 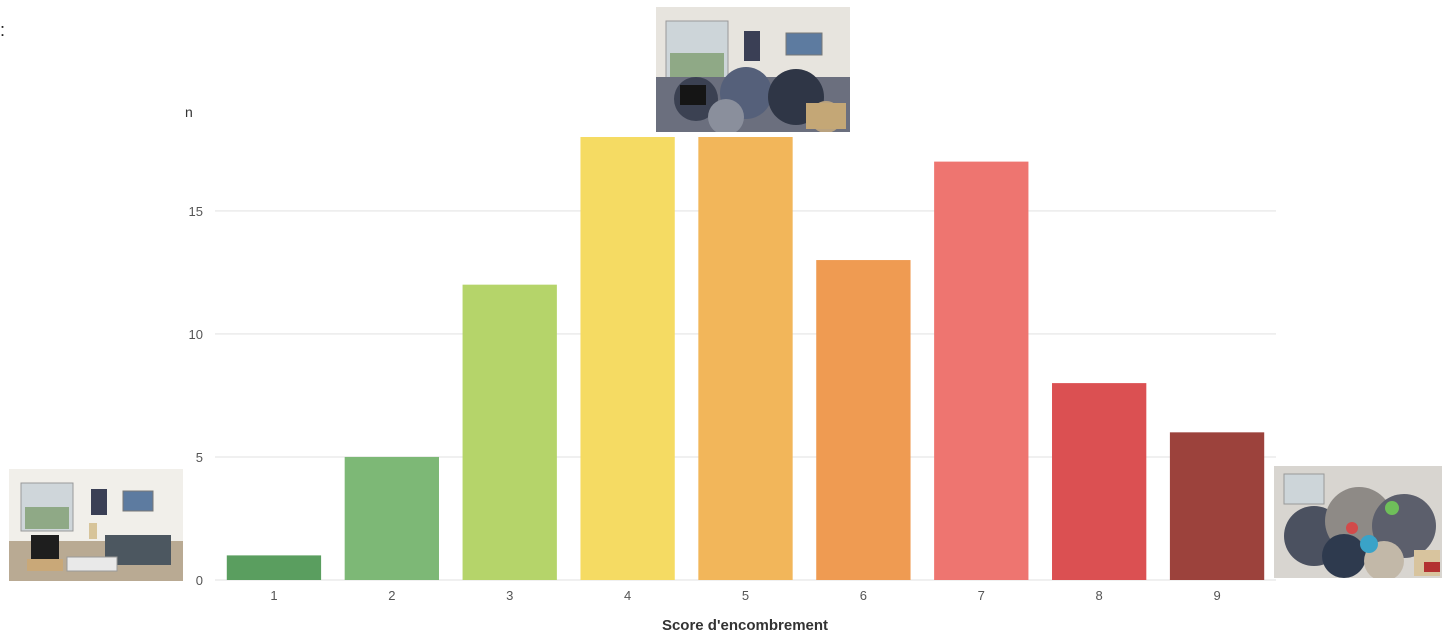 I want to click on y-tick-label: 10, so click(x=196, y=334).